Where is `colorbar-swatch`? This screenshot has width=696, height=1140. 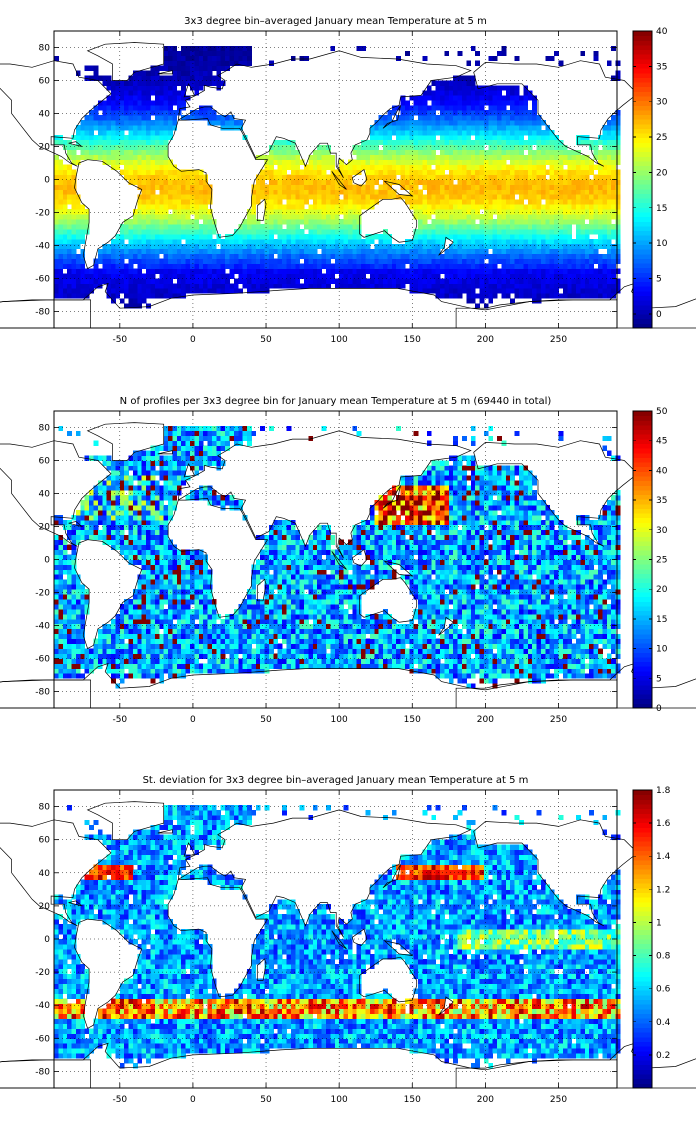 colorbar-swatch is located at coordinates (642, 238).